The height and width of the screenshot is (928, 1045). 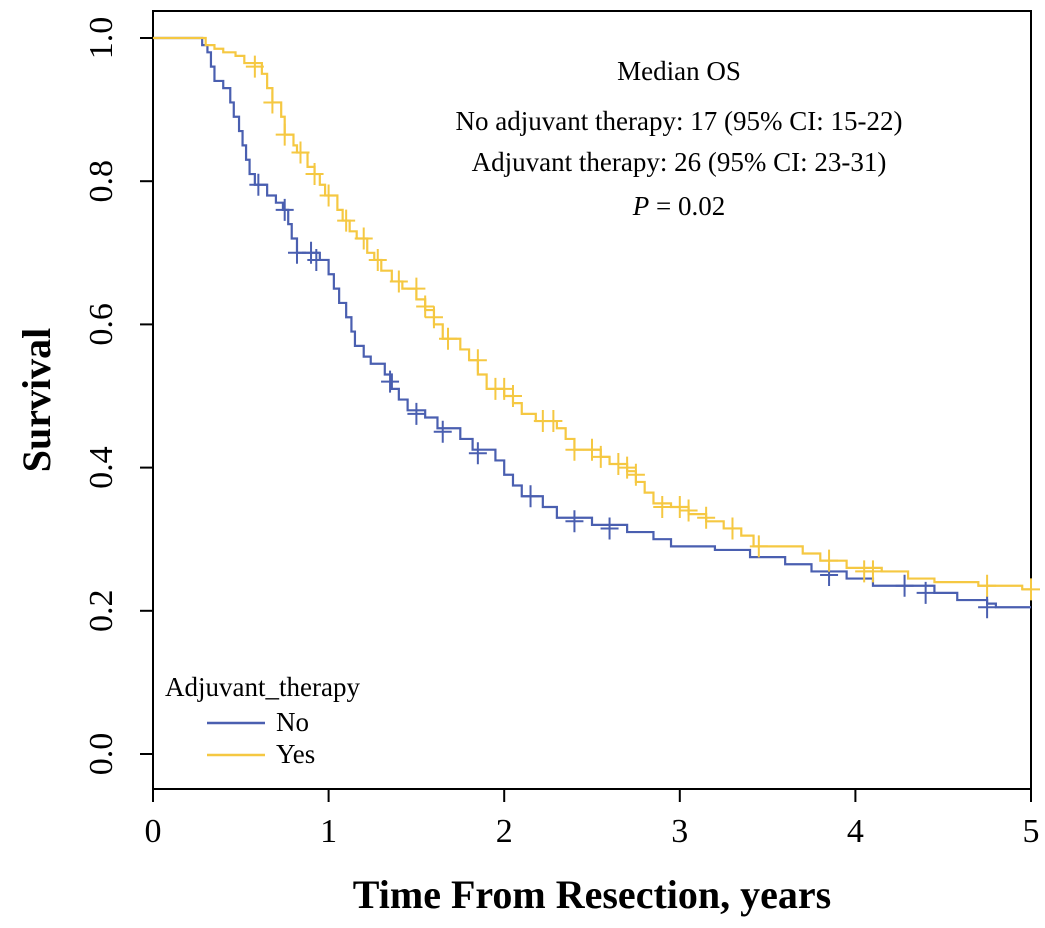 I want to click on x-tick-label-3: 3, so click(x=679, y=831).